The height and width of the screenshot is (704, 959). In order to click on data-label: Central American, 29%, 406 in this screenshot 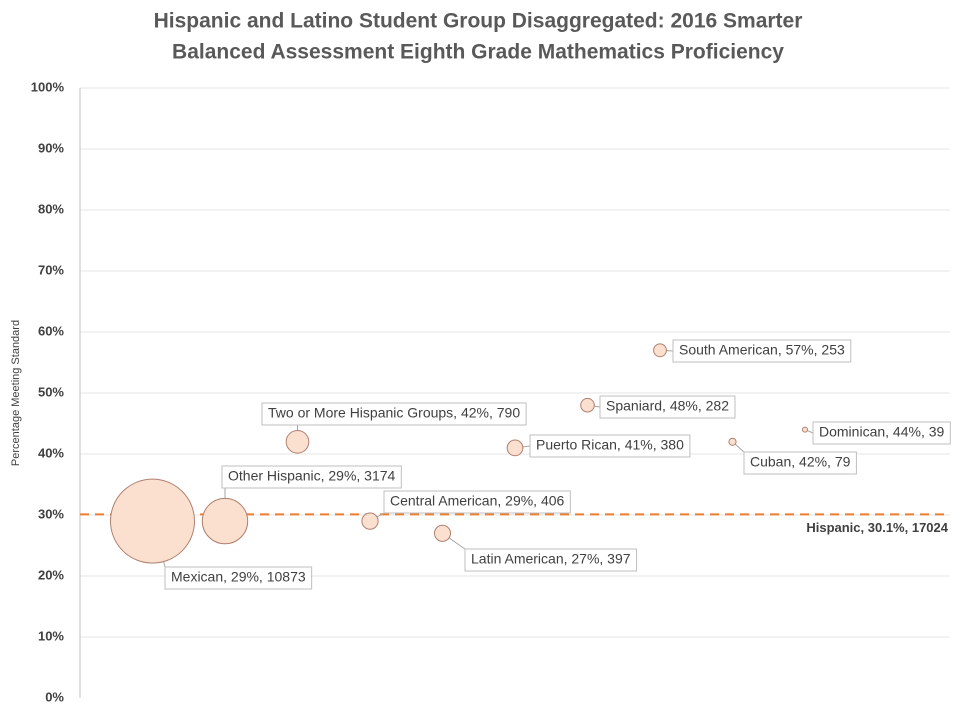, I will do `click(477, 501)`.